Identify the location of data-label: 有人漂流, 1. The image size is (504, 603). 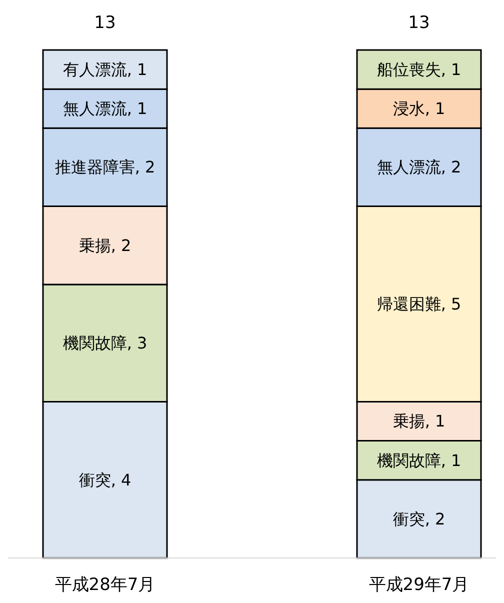
(105, 70).